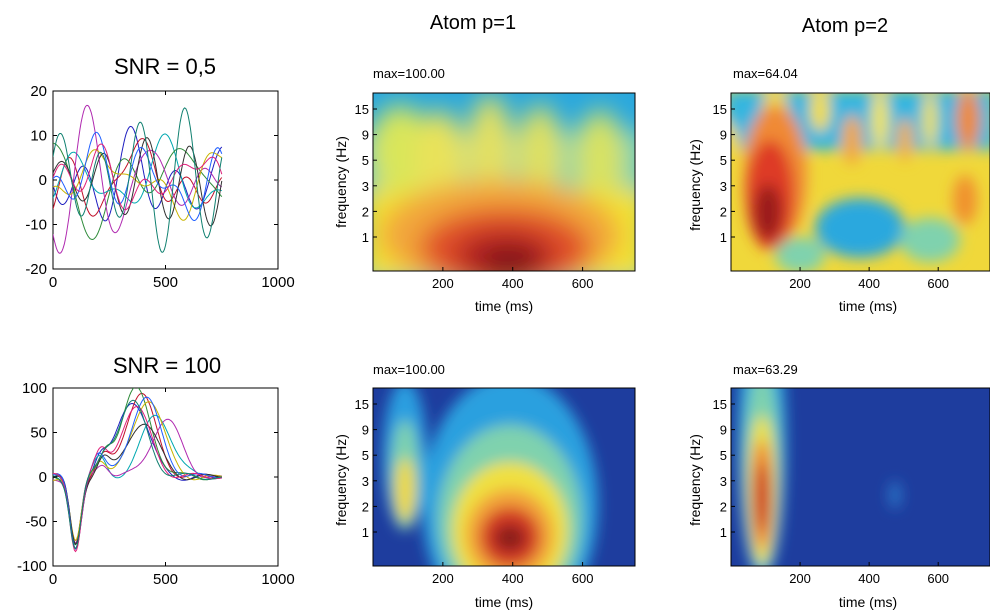 The image size is (990, 614). I want to click on signal-axes-box, so click(165, 477).